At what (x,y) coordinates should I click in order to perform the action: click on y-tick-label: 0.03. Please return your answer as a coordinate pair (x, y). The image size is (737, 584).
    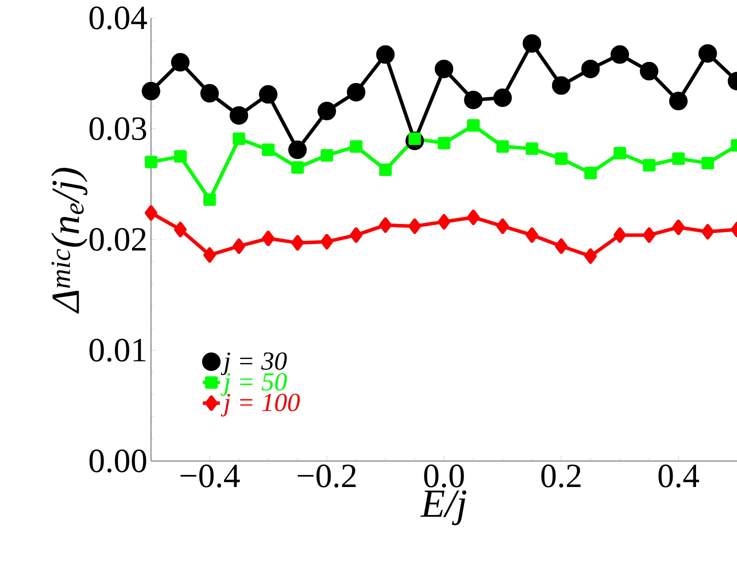
    Looking at the image, I should click on (118, 128).